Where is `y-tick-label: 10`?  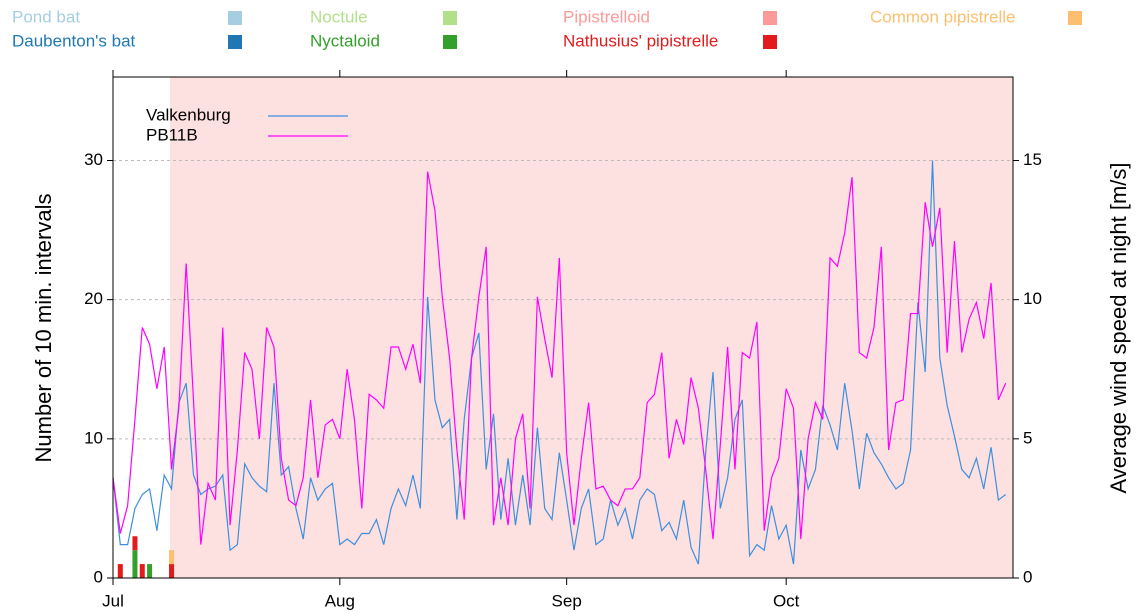 y-tick-label: 10 is located at coordinates (93, 437).